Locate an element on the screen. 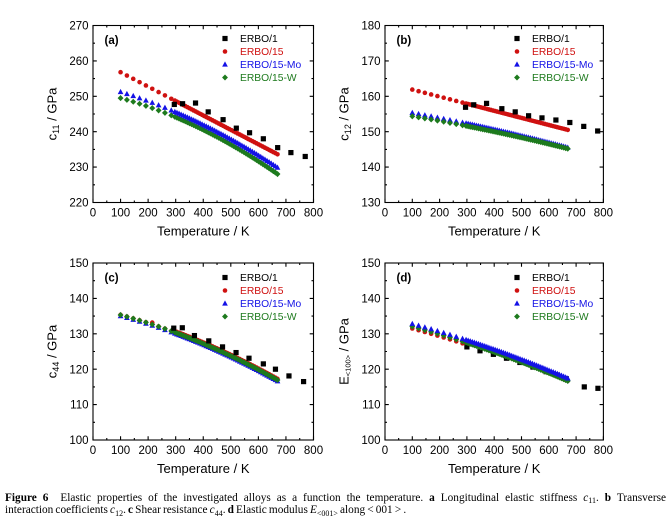  svg-text: 220 is located at coordinates (78, 204).